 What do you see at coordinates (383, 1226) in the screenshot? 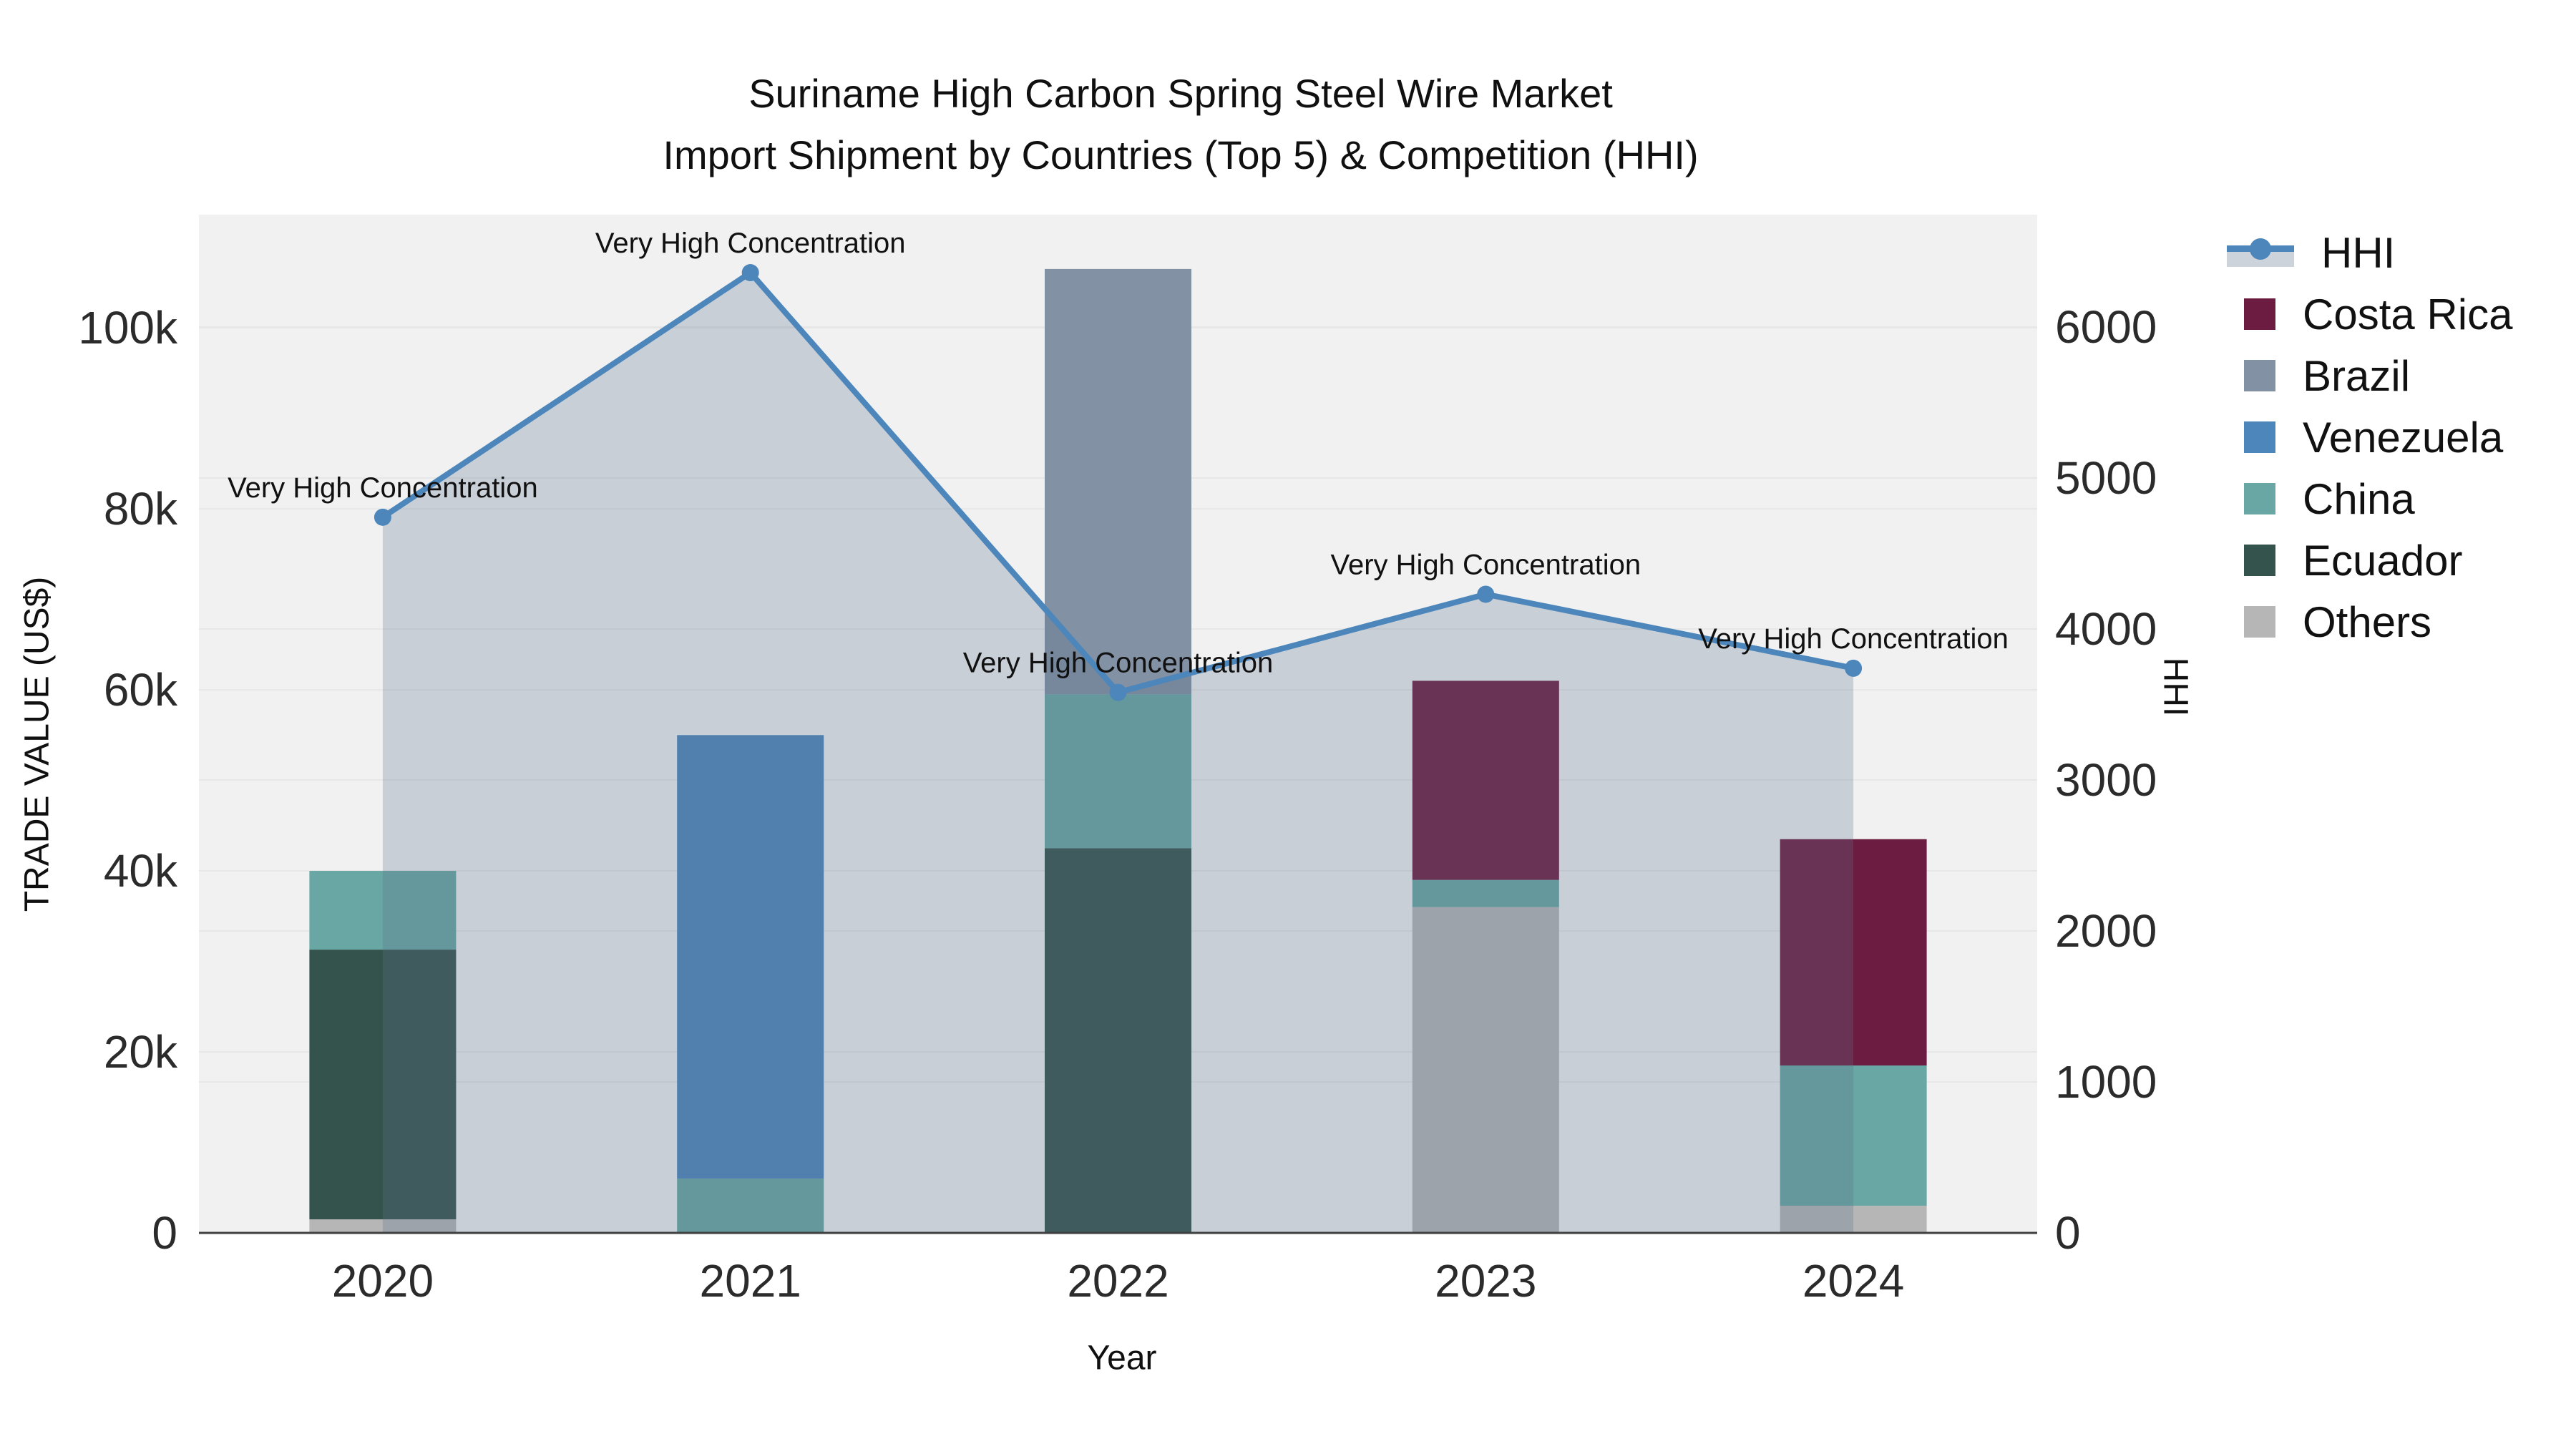
I see `bar-segment-2020-others` at bounding box center [383, 1226].